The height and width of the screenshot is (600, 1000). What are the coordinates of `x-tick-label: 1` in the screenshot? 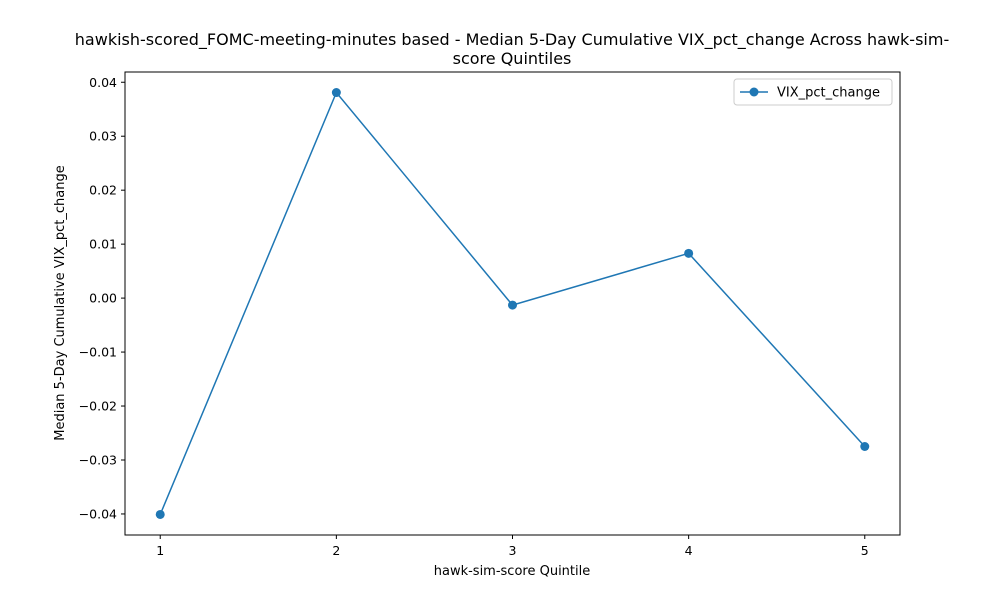 It's located at (160, 550).